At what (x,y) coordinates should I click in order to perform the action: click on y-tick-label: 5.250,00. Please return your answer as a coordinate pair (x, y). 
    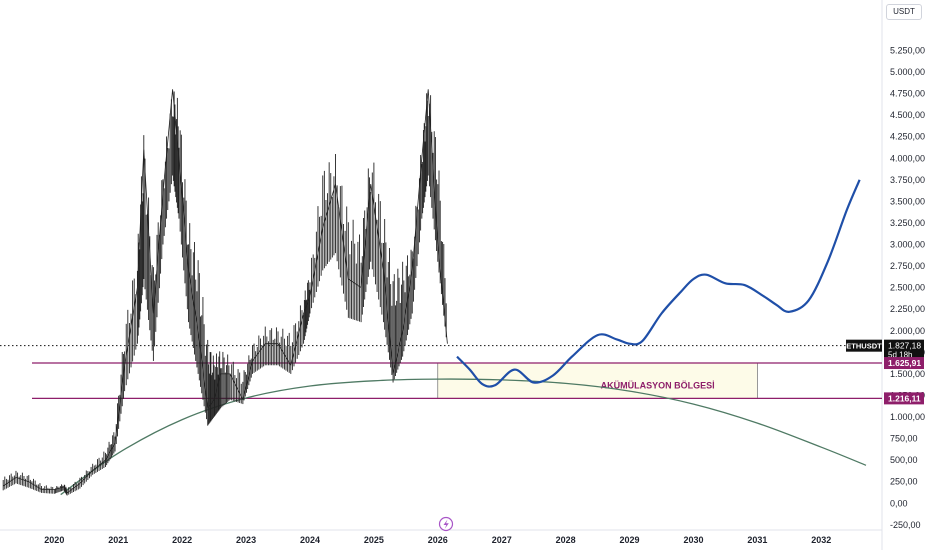
    Looking at the image, I should click on (907, 50).